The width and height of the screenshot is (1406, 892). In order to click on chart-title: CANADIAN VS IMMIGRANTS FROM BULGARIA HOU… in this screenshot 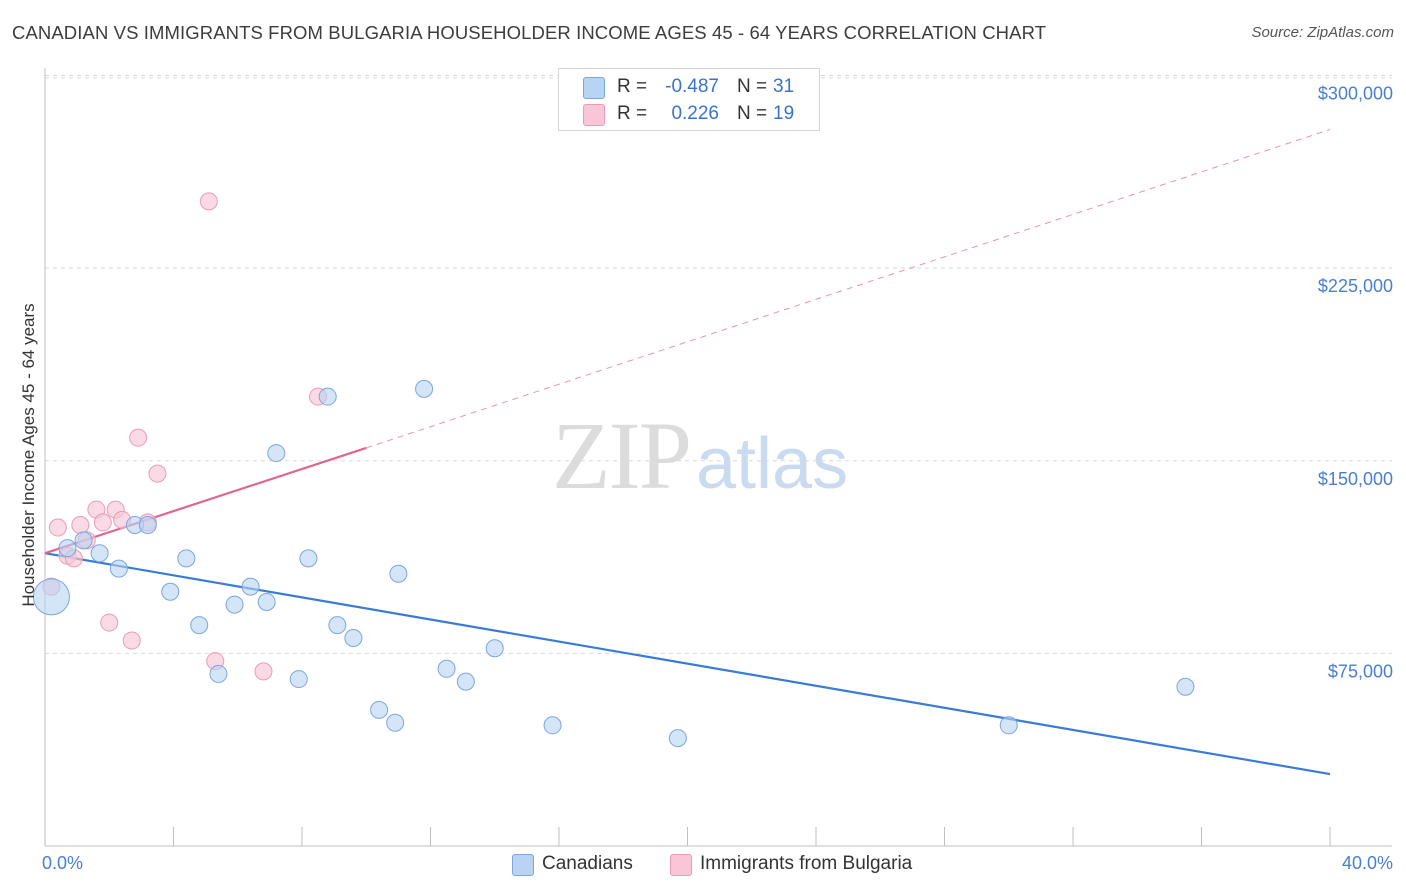, I will do `click(529, 32)`.